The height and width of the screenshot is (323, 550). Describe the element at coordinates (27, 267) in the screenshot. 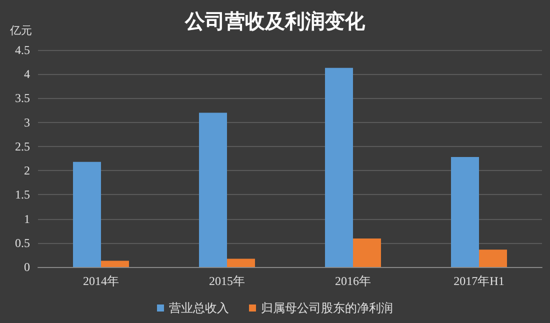

I see `y-tick-label: 0` at that location.